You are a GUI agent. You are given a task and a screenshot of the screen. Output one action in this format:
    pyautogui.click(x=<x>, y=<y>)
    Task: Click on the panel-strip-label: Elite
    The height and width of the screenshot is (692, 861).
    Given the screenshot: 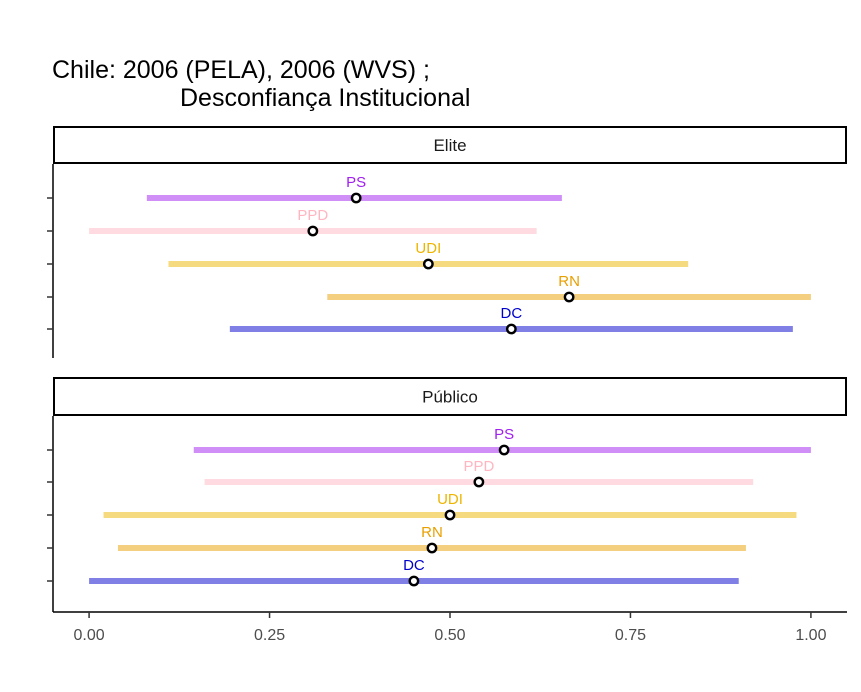 What is the action you would take?
    pyautogui.click(x=449, y=145)
    